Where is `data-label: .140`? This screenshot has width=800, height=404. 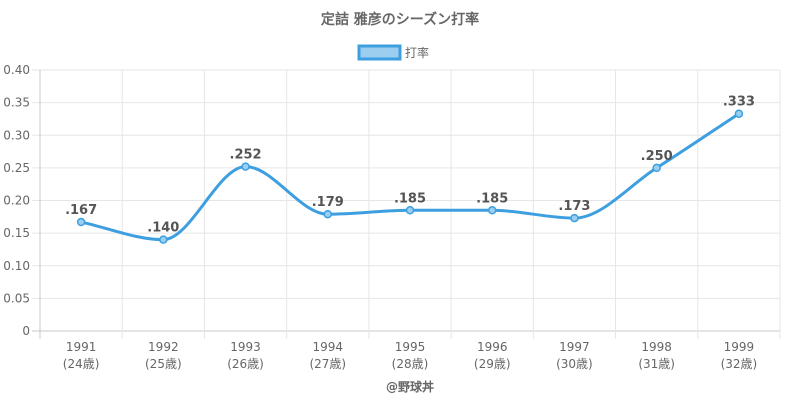 data-label: .140 is located at coordinates (163, 228).